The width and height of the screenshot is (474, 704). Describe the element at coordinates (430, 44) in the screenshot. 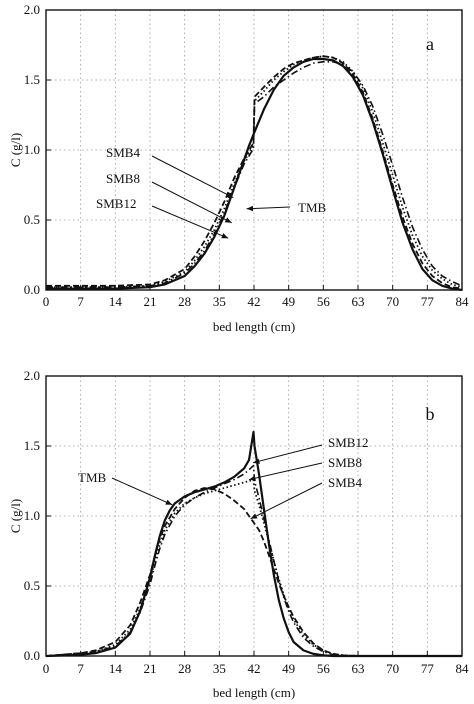

I see `panel-letter: a` at that location.